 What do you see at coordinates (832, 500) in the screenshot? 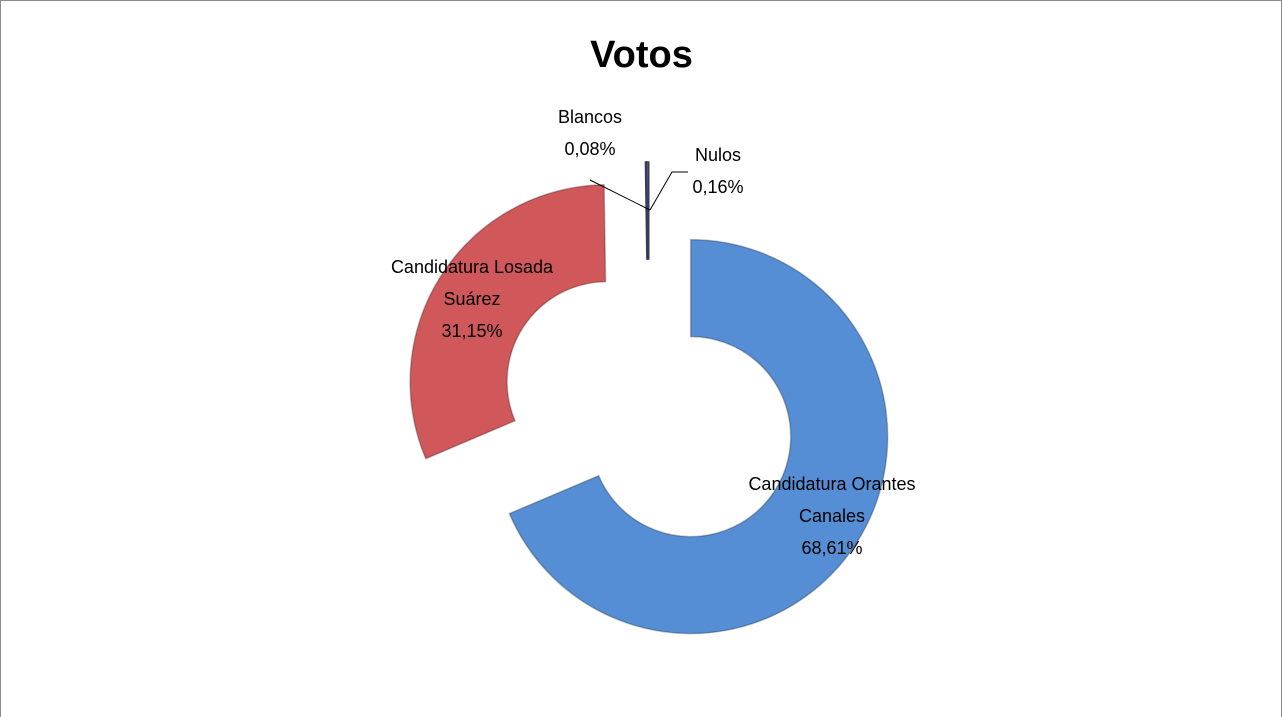
I see `slice-name: Candidatura Orantes Canales` at bounding box center [832, 500].